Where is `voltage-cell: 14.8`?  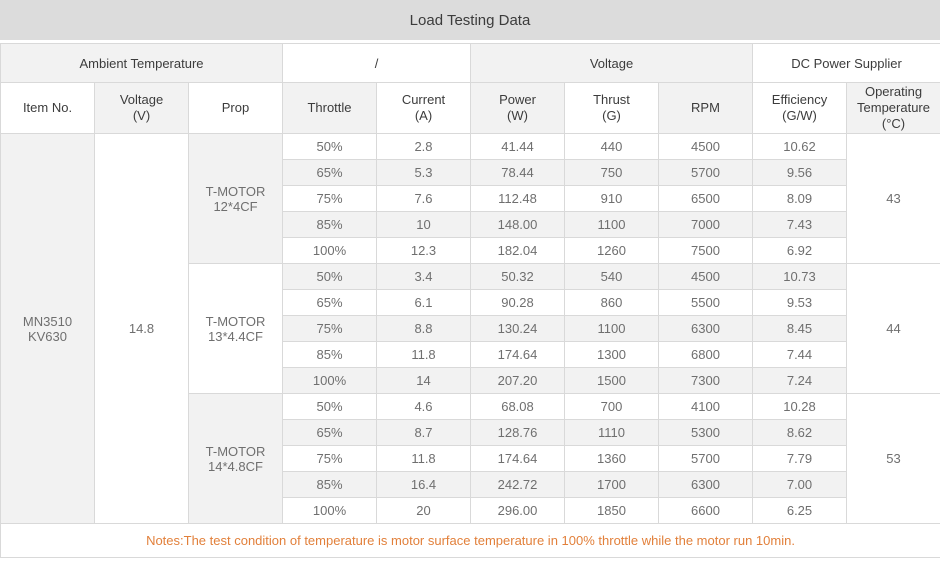
voltage-cell: 14.8 is located at coordinates (141, 328).